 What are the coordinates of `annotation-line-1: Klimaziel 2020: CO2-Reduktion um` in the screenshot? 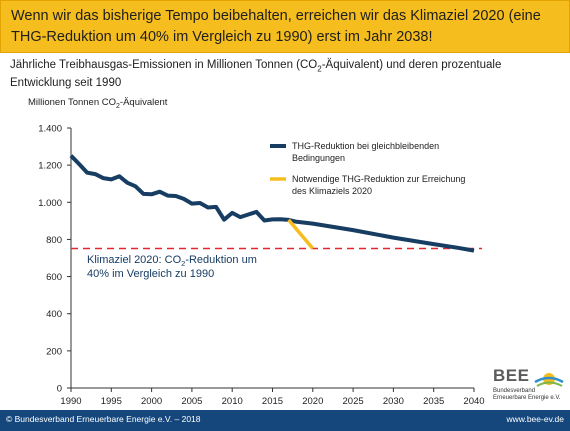 It's located at (172, 261).